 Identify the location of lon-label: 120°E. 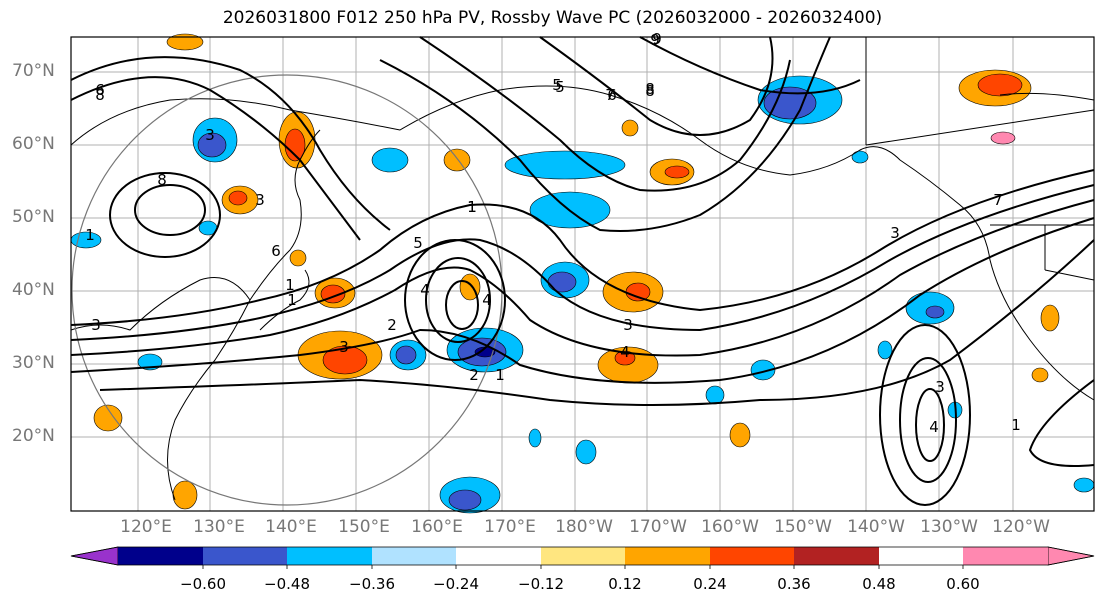
(146, 527).